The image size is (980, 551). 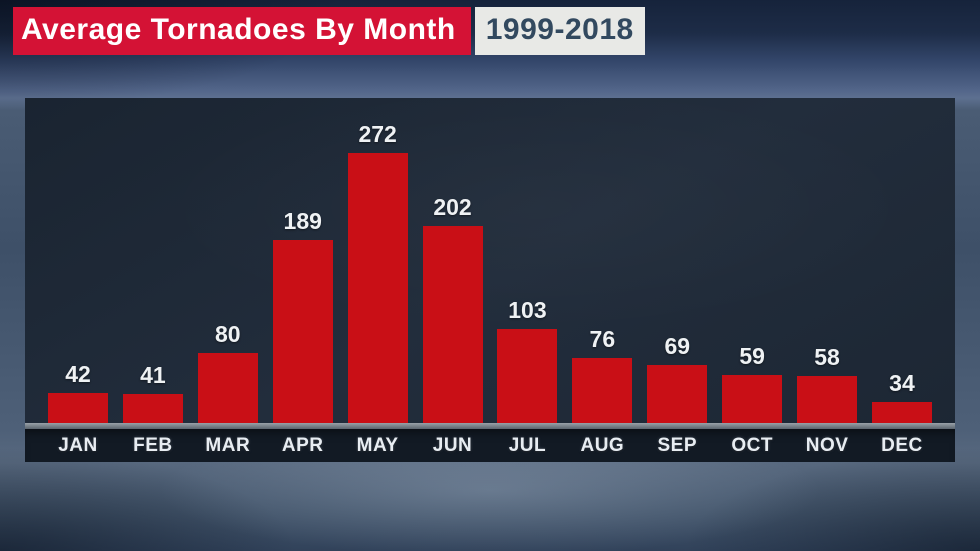 I want to click on bar-value-label: 42, so click(x=78, y=374).